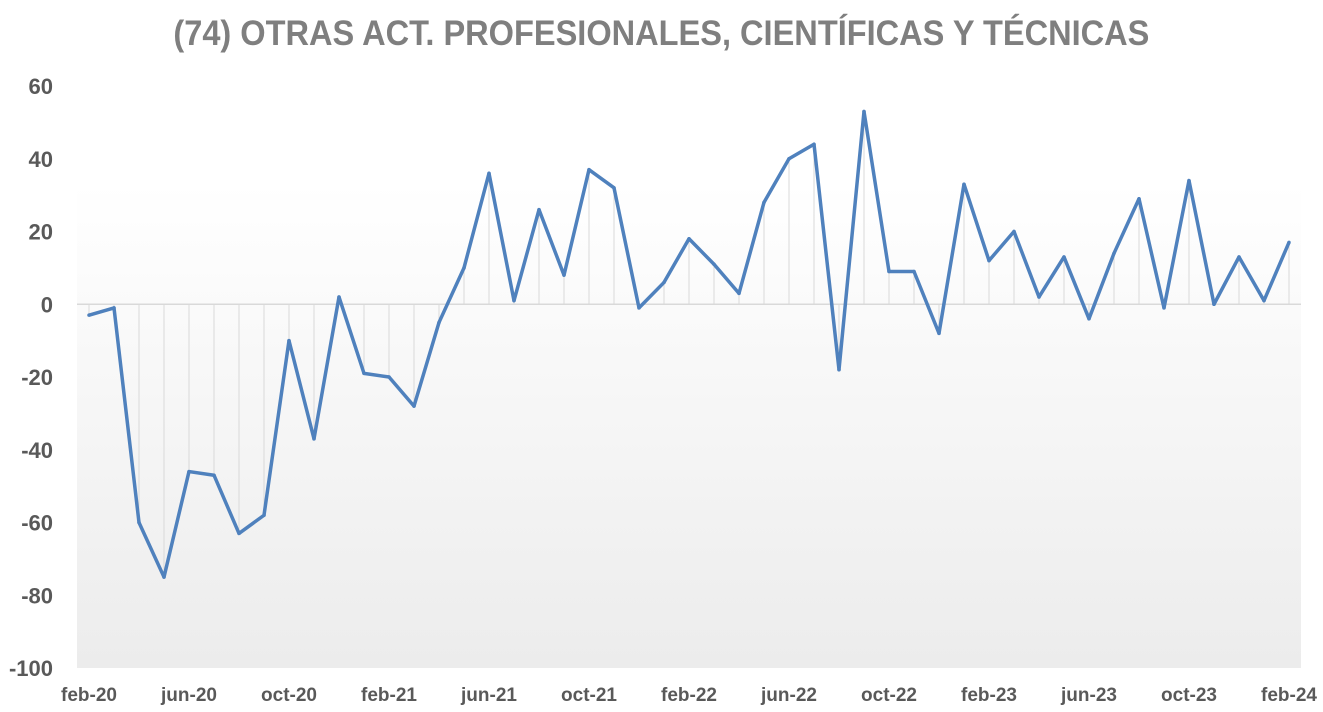  I want to click on x-tick-label: feb-20, so click(89, 695).